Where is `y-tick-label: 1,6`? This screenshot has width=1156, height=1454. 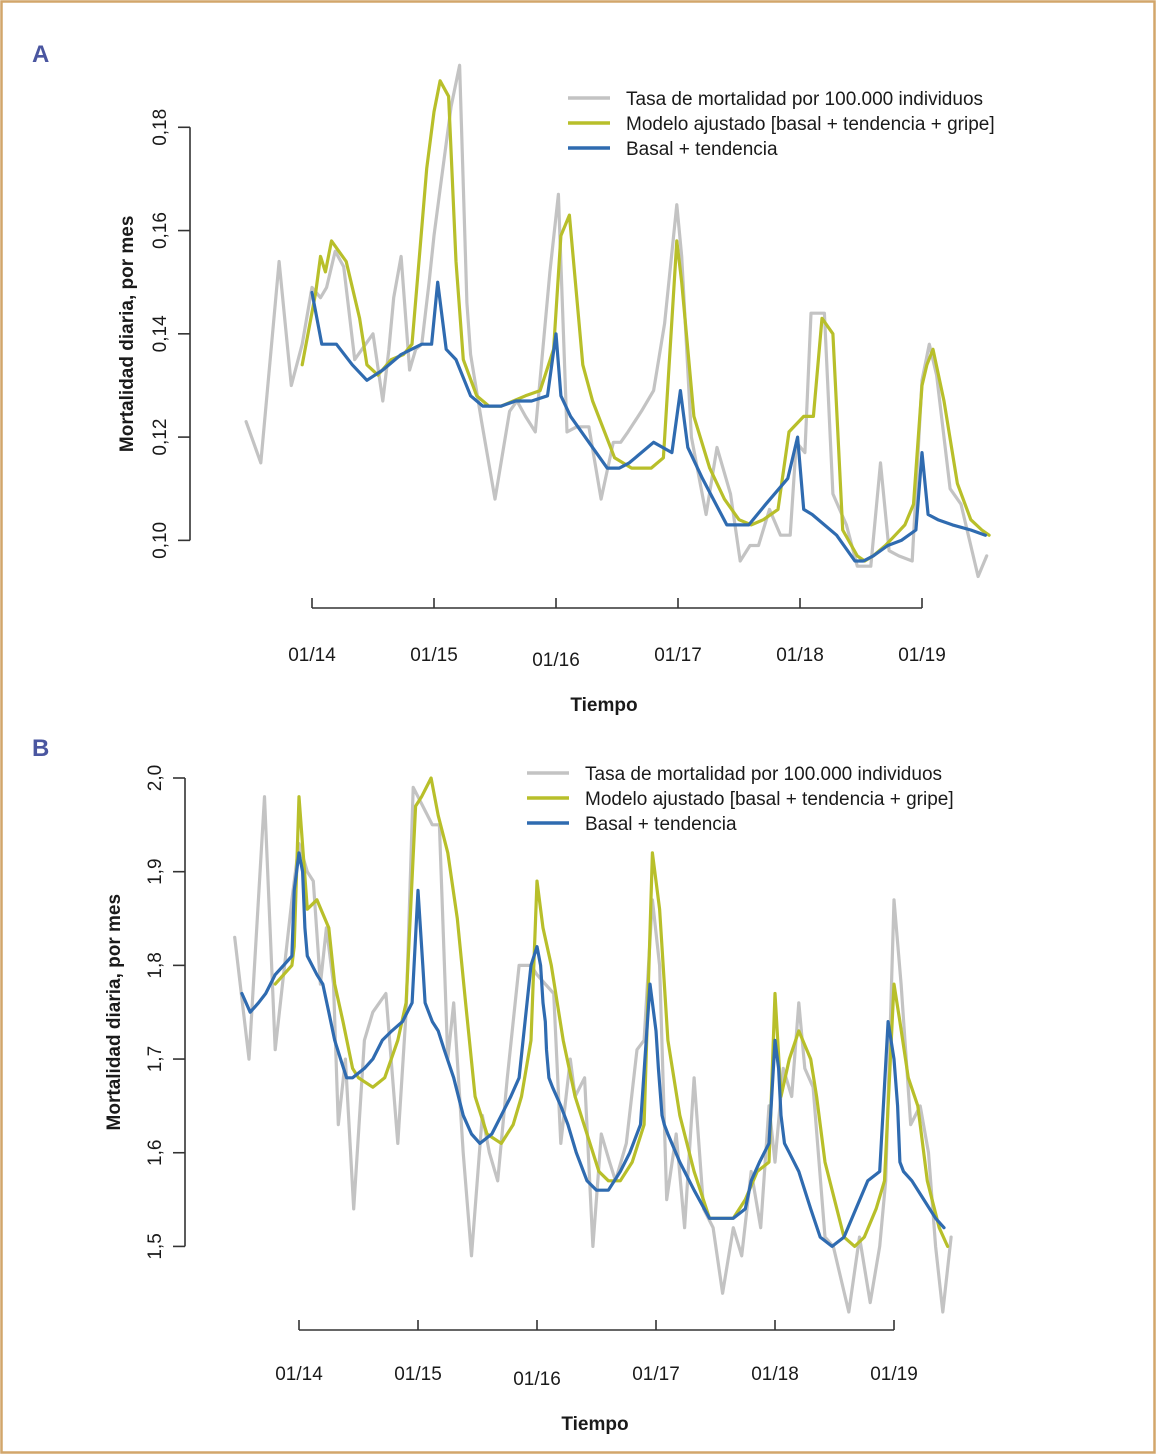 y-tick-label: 1,6 is located at coordinates (155, 1153).